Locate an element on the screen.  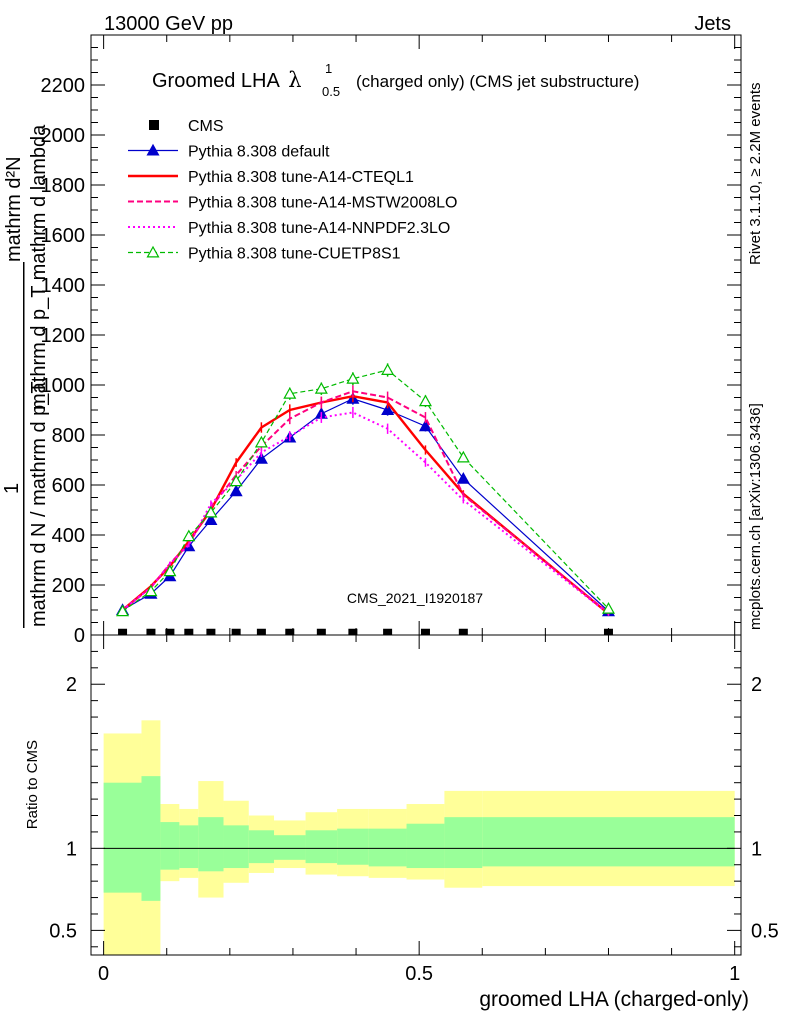
ylabel-fraction-bar is located at coordinates (24, 445).